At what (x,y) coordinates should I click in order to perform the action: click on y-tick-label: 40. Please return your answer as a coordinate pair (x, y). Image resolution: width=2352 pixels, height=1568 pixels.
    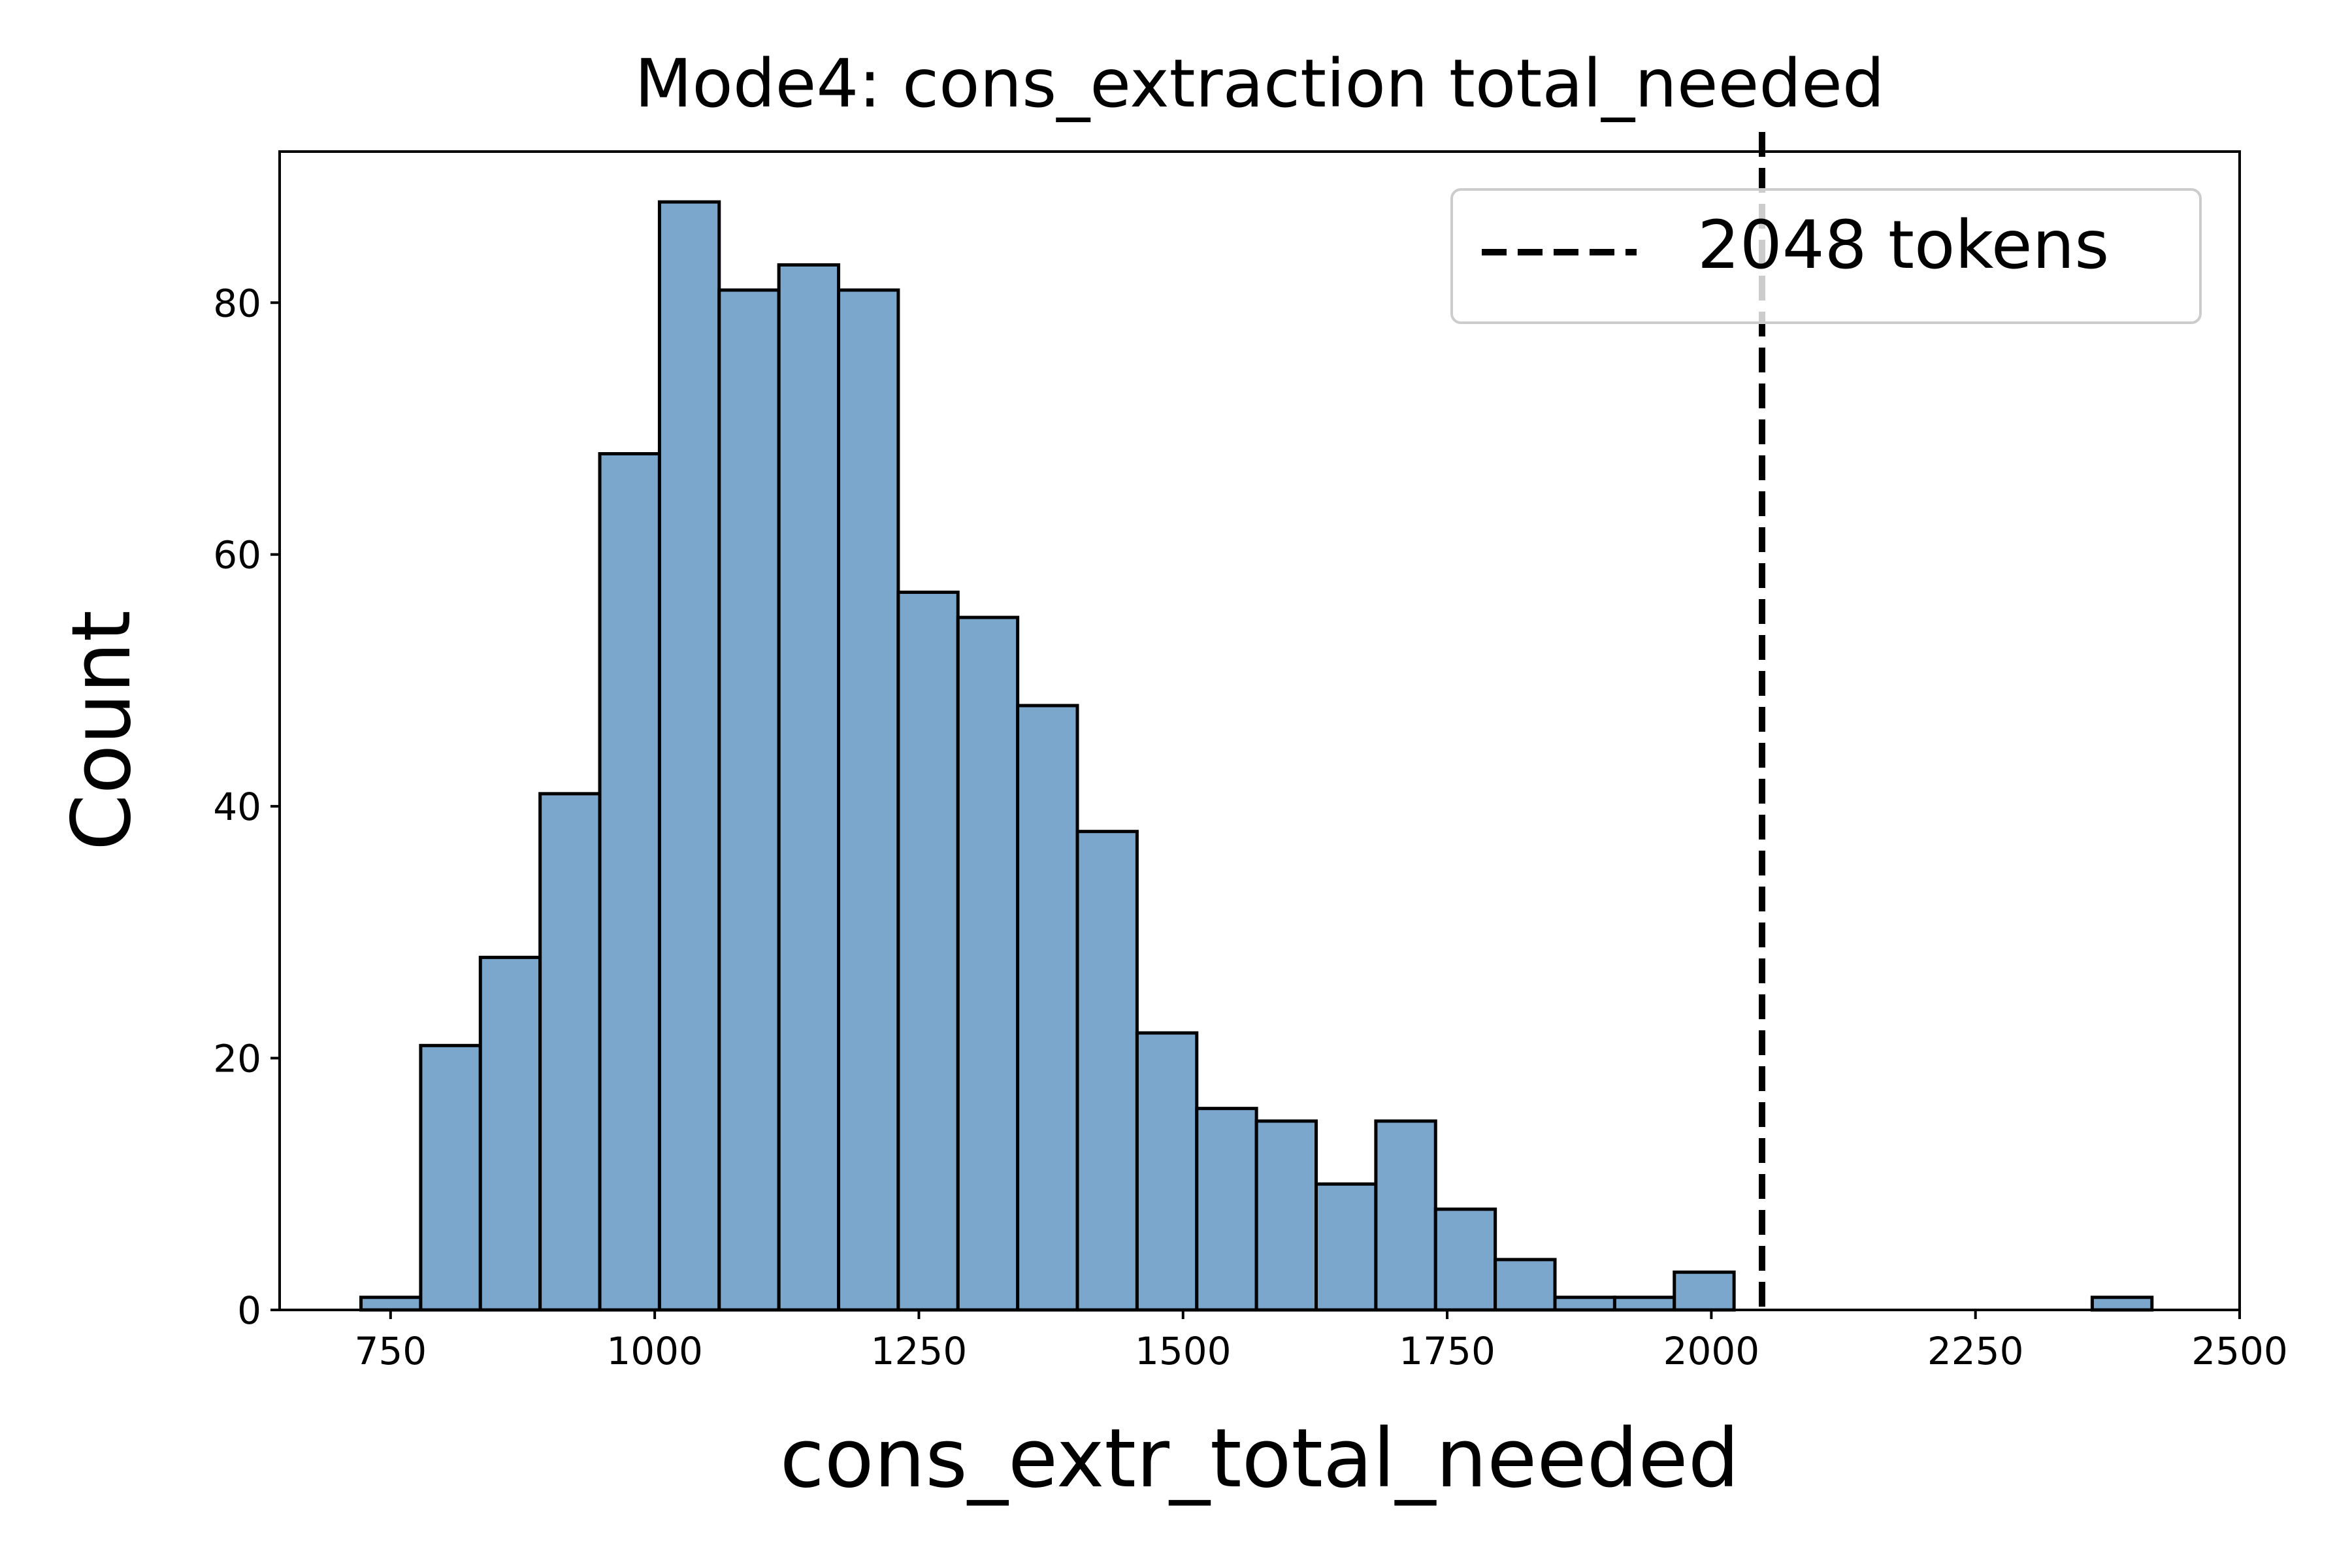
    Looking at the image, I should click on (237, 807).